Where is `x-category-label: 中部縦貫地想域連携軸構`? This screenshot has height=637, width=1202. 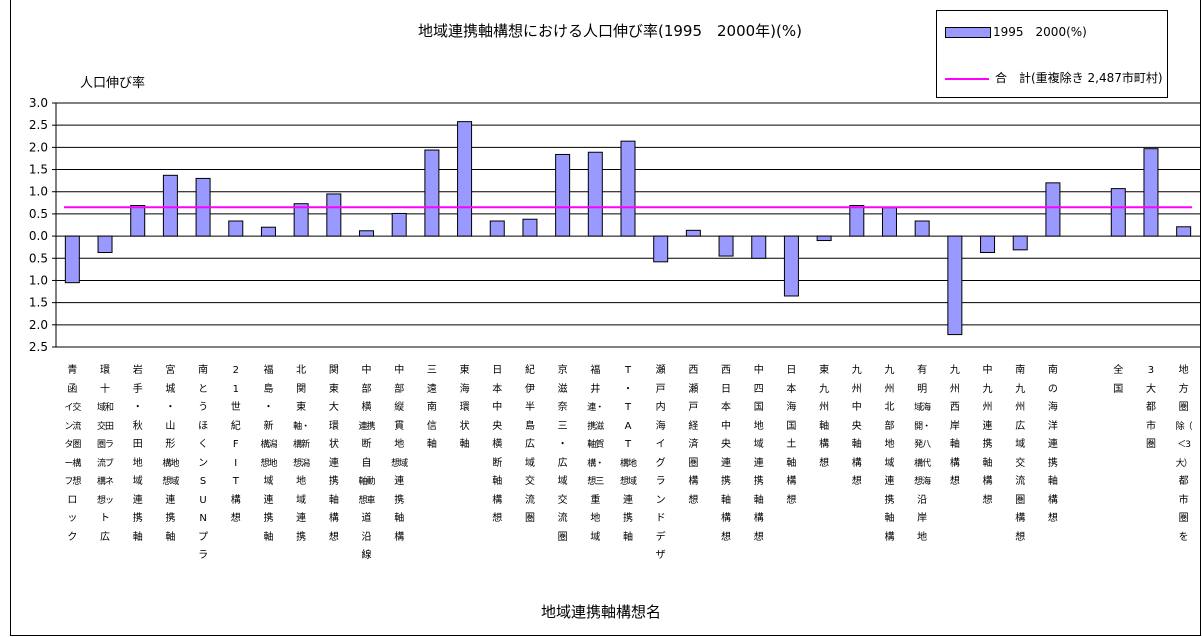 x-category-label: 中部縦貫地想域連携軸構 is located at coordinates (399, 454).